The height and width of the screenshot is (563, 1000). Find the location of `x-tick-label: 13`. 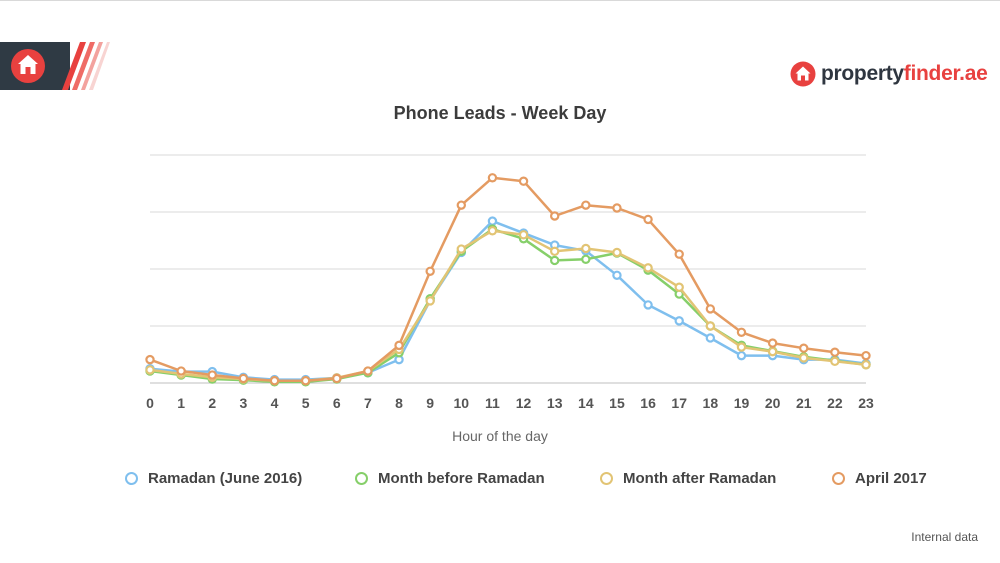

x-tick-label: 13 is located at coordinates (555, 403).